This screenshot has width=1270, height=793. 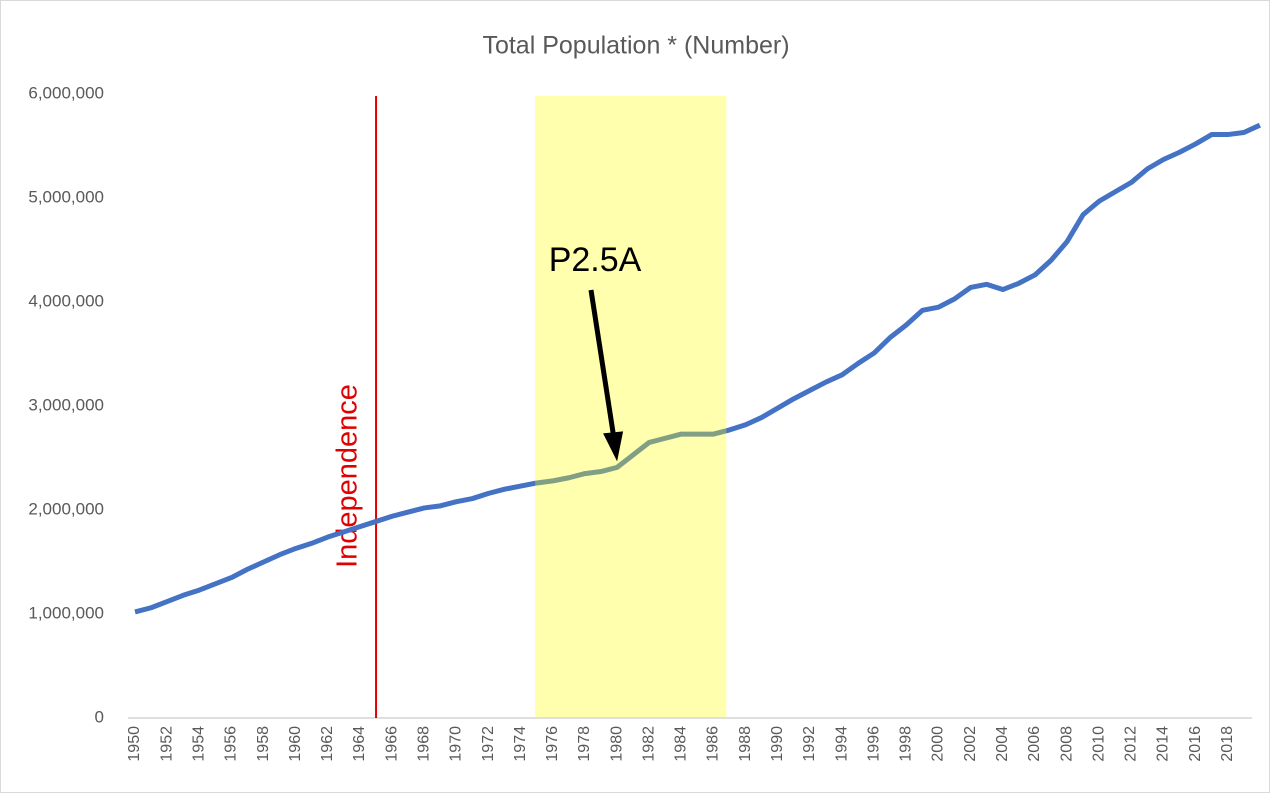 I want to click on x-tick-label: 2014, so click(x=1163, y=744).